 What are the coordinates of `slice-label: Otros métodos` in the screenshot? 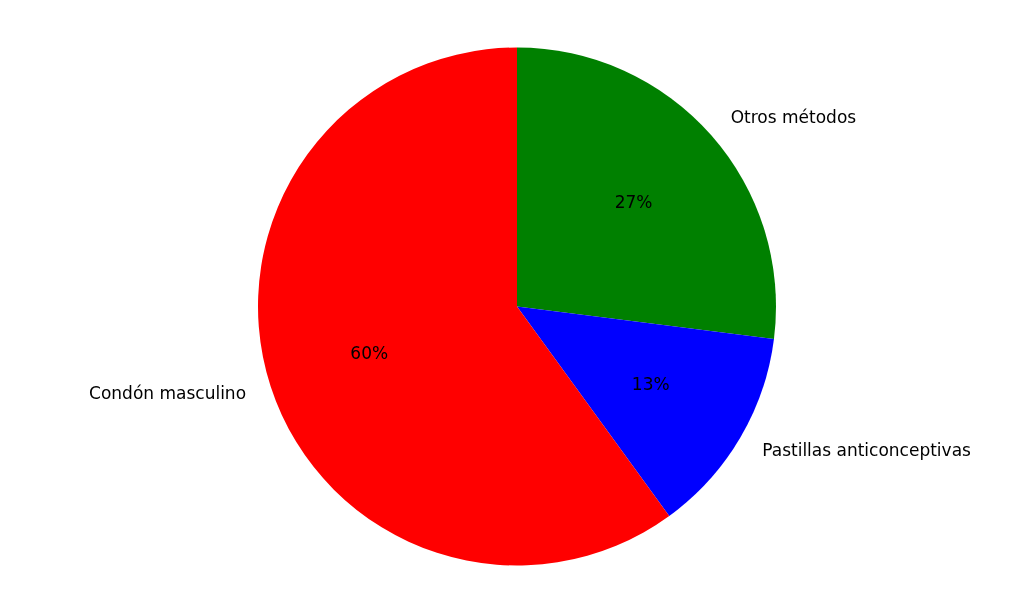 It's located at (793, 116).